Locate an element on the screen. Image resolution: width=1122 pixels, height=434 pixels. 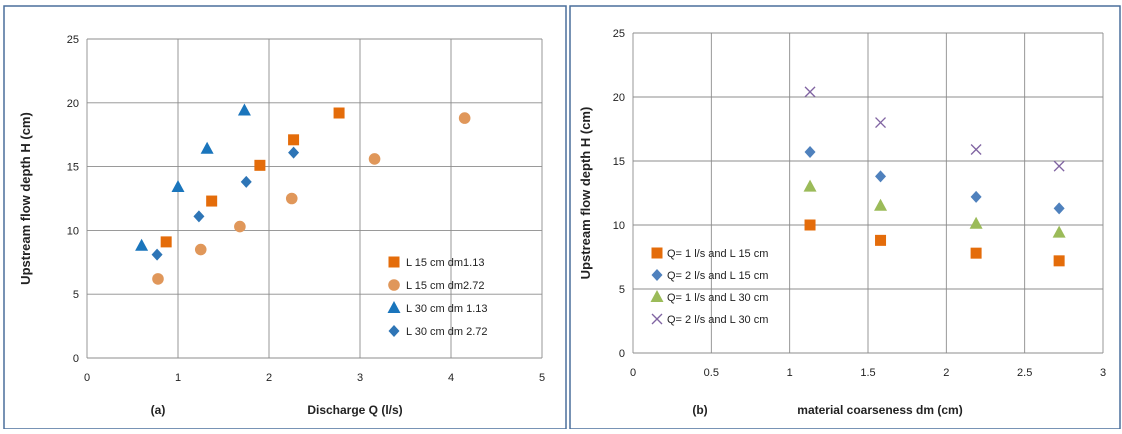
panel-a-label: (a) is located at coordinates (158, 410).